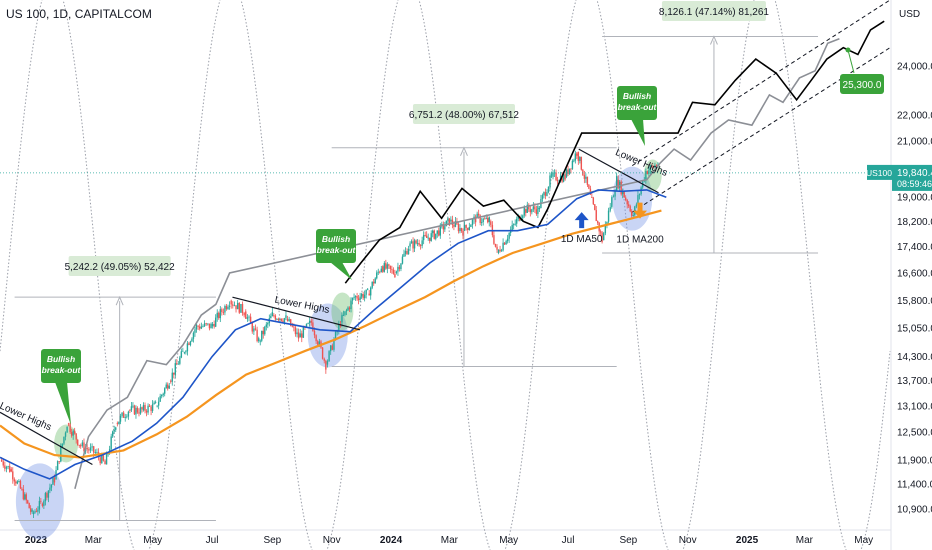 The height and width of the screenshot is (550, 932). I want to click on measure-3-label-box, so click(713, 11).